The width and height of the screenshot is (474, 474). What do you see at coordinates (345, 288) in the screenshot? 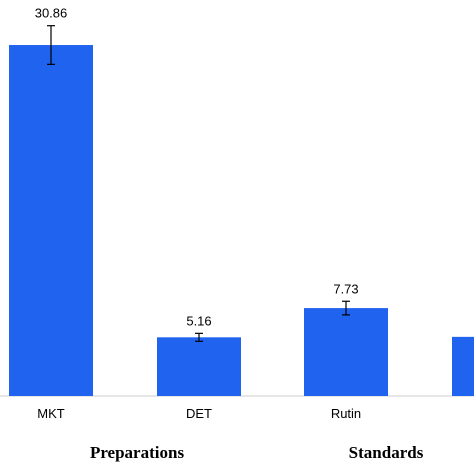
I see `data-label: 7.73` at bounding box center [345, 288].